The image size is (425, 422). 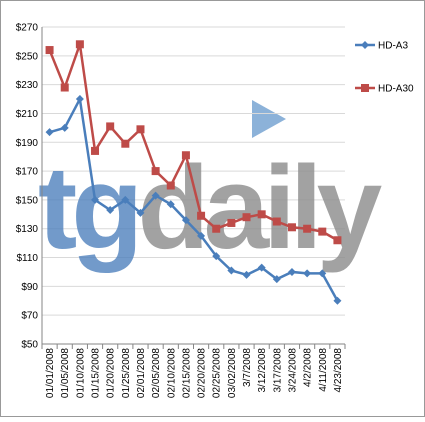 What do you see at coordinates (111, 373) in the screenshot?
I see `x-tick-label: 01/20/2008` at bounding box center [111, 373].